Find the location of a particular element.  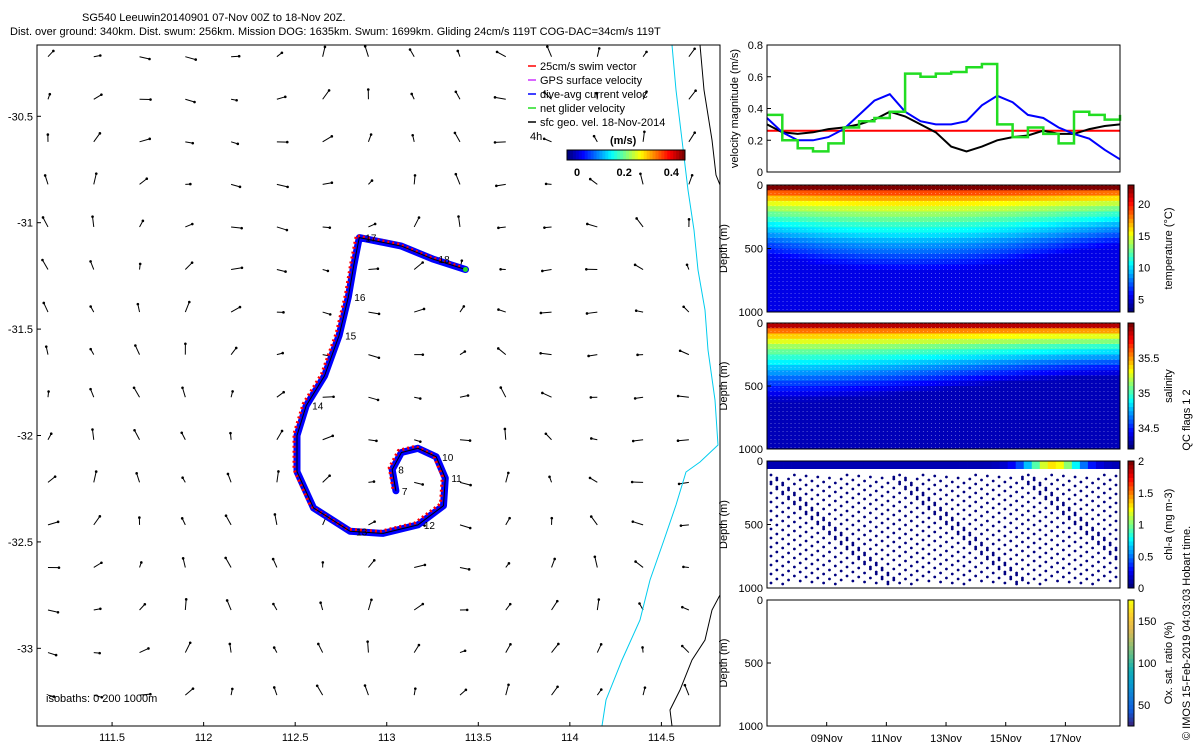

map-y-tick-label: -33 is located at coordinates (25, 649).